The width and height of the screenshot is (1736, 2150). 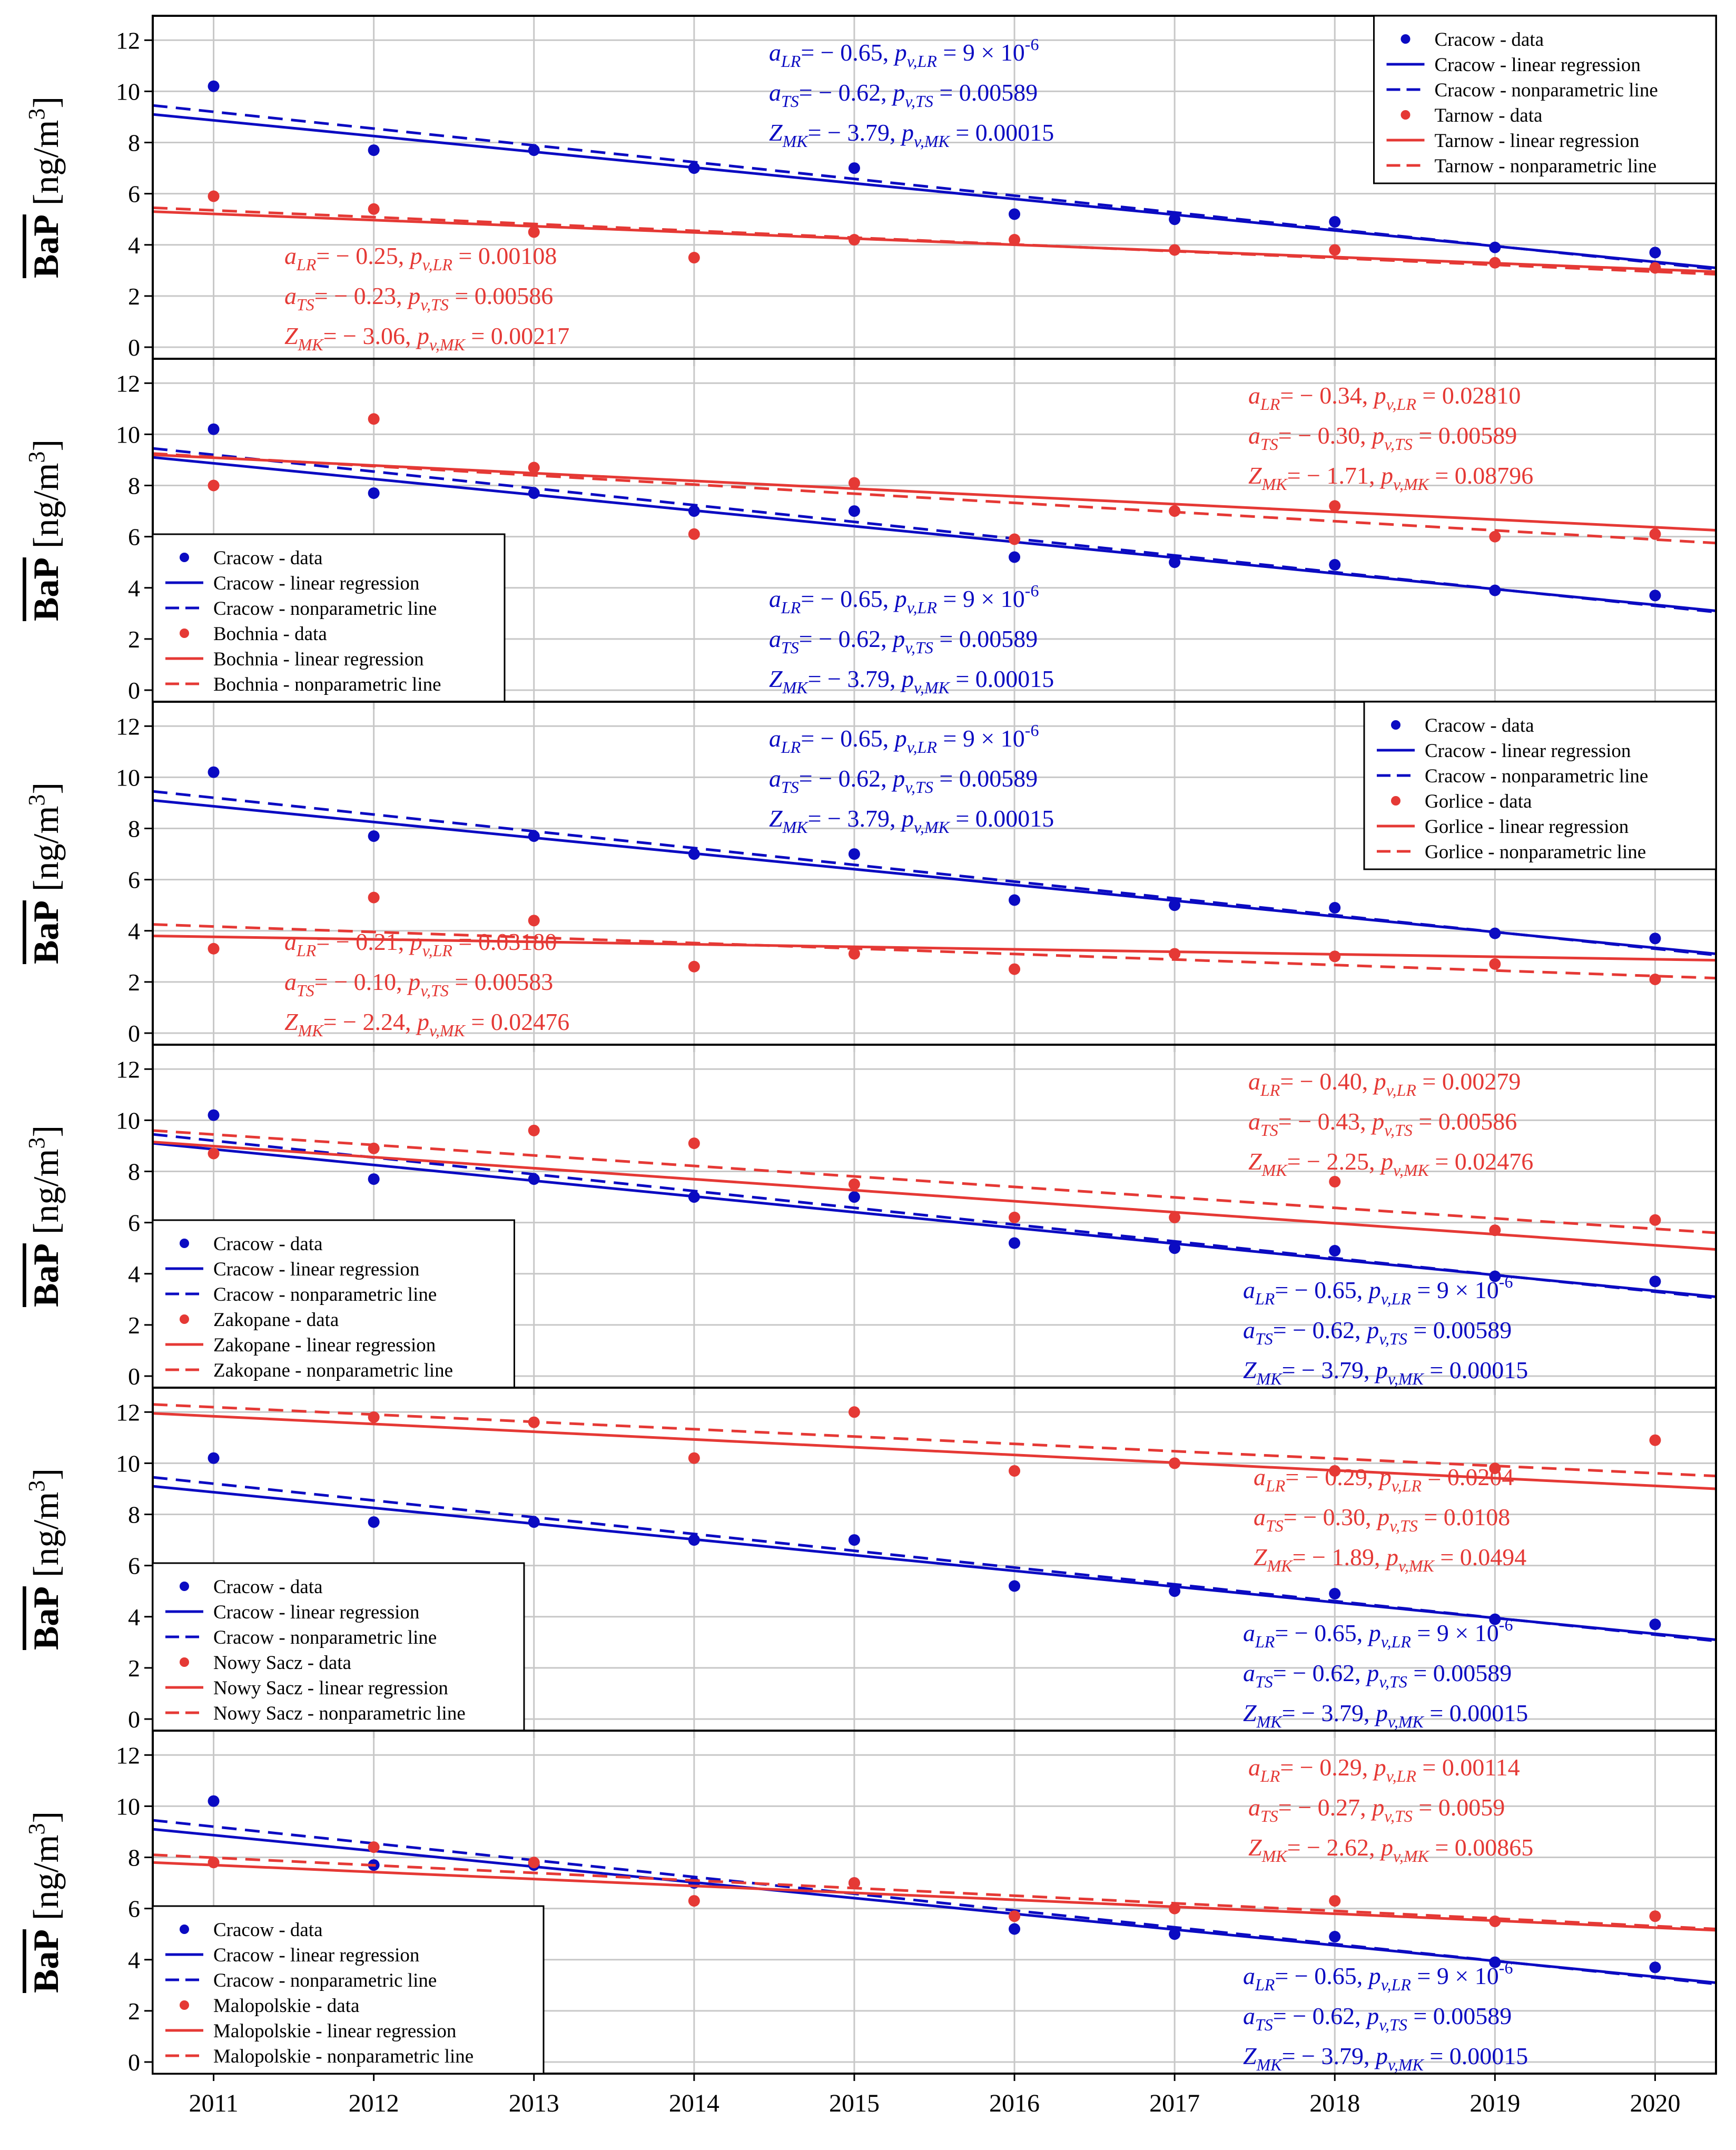 I want to click on annotation-line: ZMK= − 1.71, pv,MK = 0.08796, so click(x=1390, y=478).